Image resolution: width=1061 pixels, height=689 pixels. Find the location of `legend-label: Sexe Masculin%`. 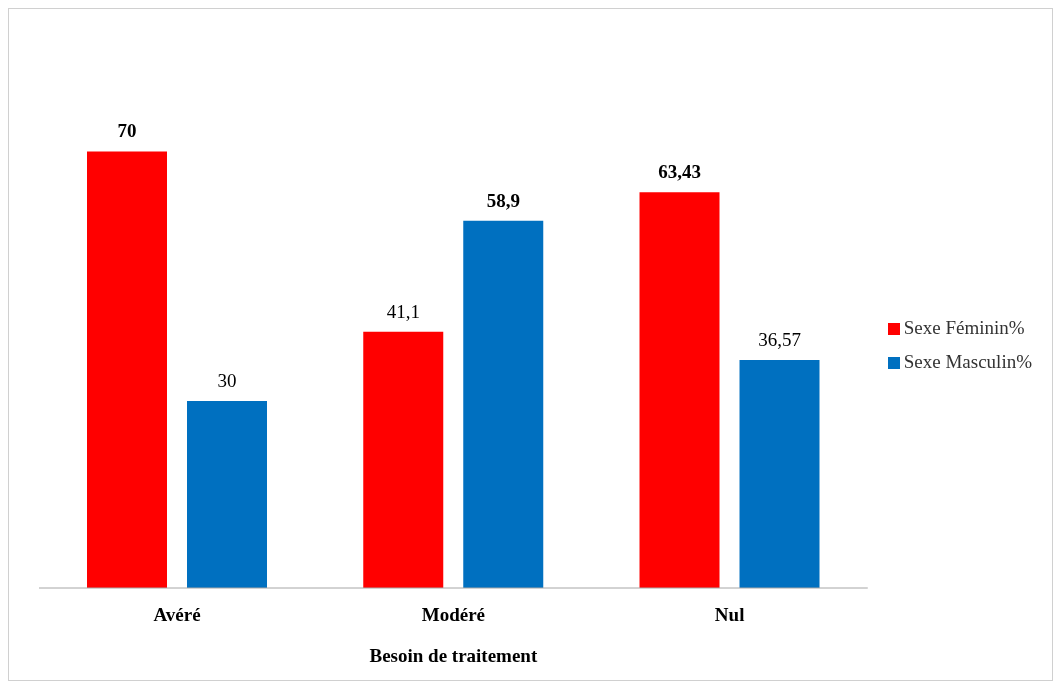

legend-label: Sexe Masculin% is located at coordinates (967, 361).